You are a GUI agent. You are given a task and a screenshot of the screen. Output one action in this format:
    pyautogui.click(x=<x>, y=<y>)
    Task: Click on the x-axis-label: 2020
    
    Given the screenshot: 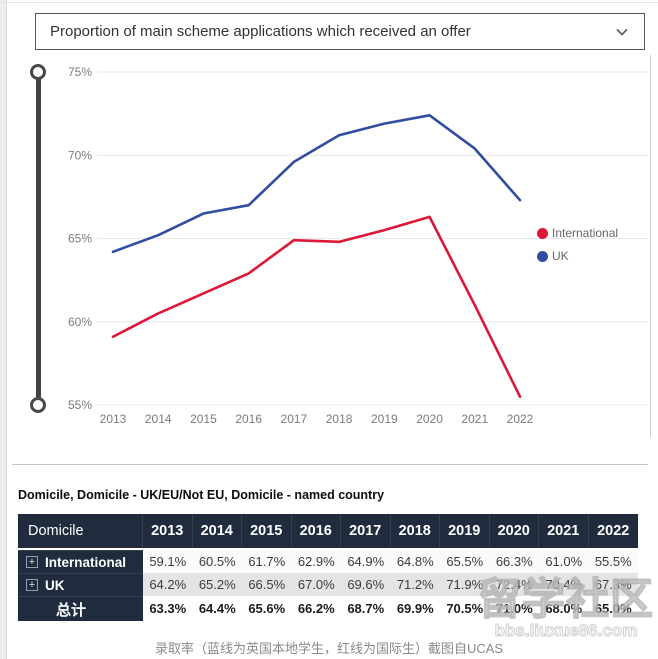 What is the action you would take?
    pyautogui.click(x=429, y=419)
    